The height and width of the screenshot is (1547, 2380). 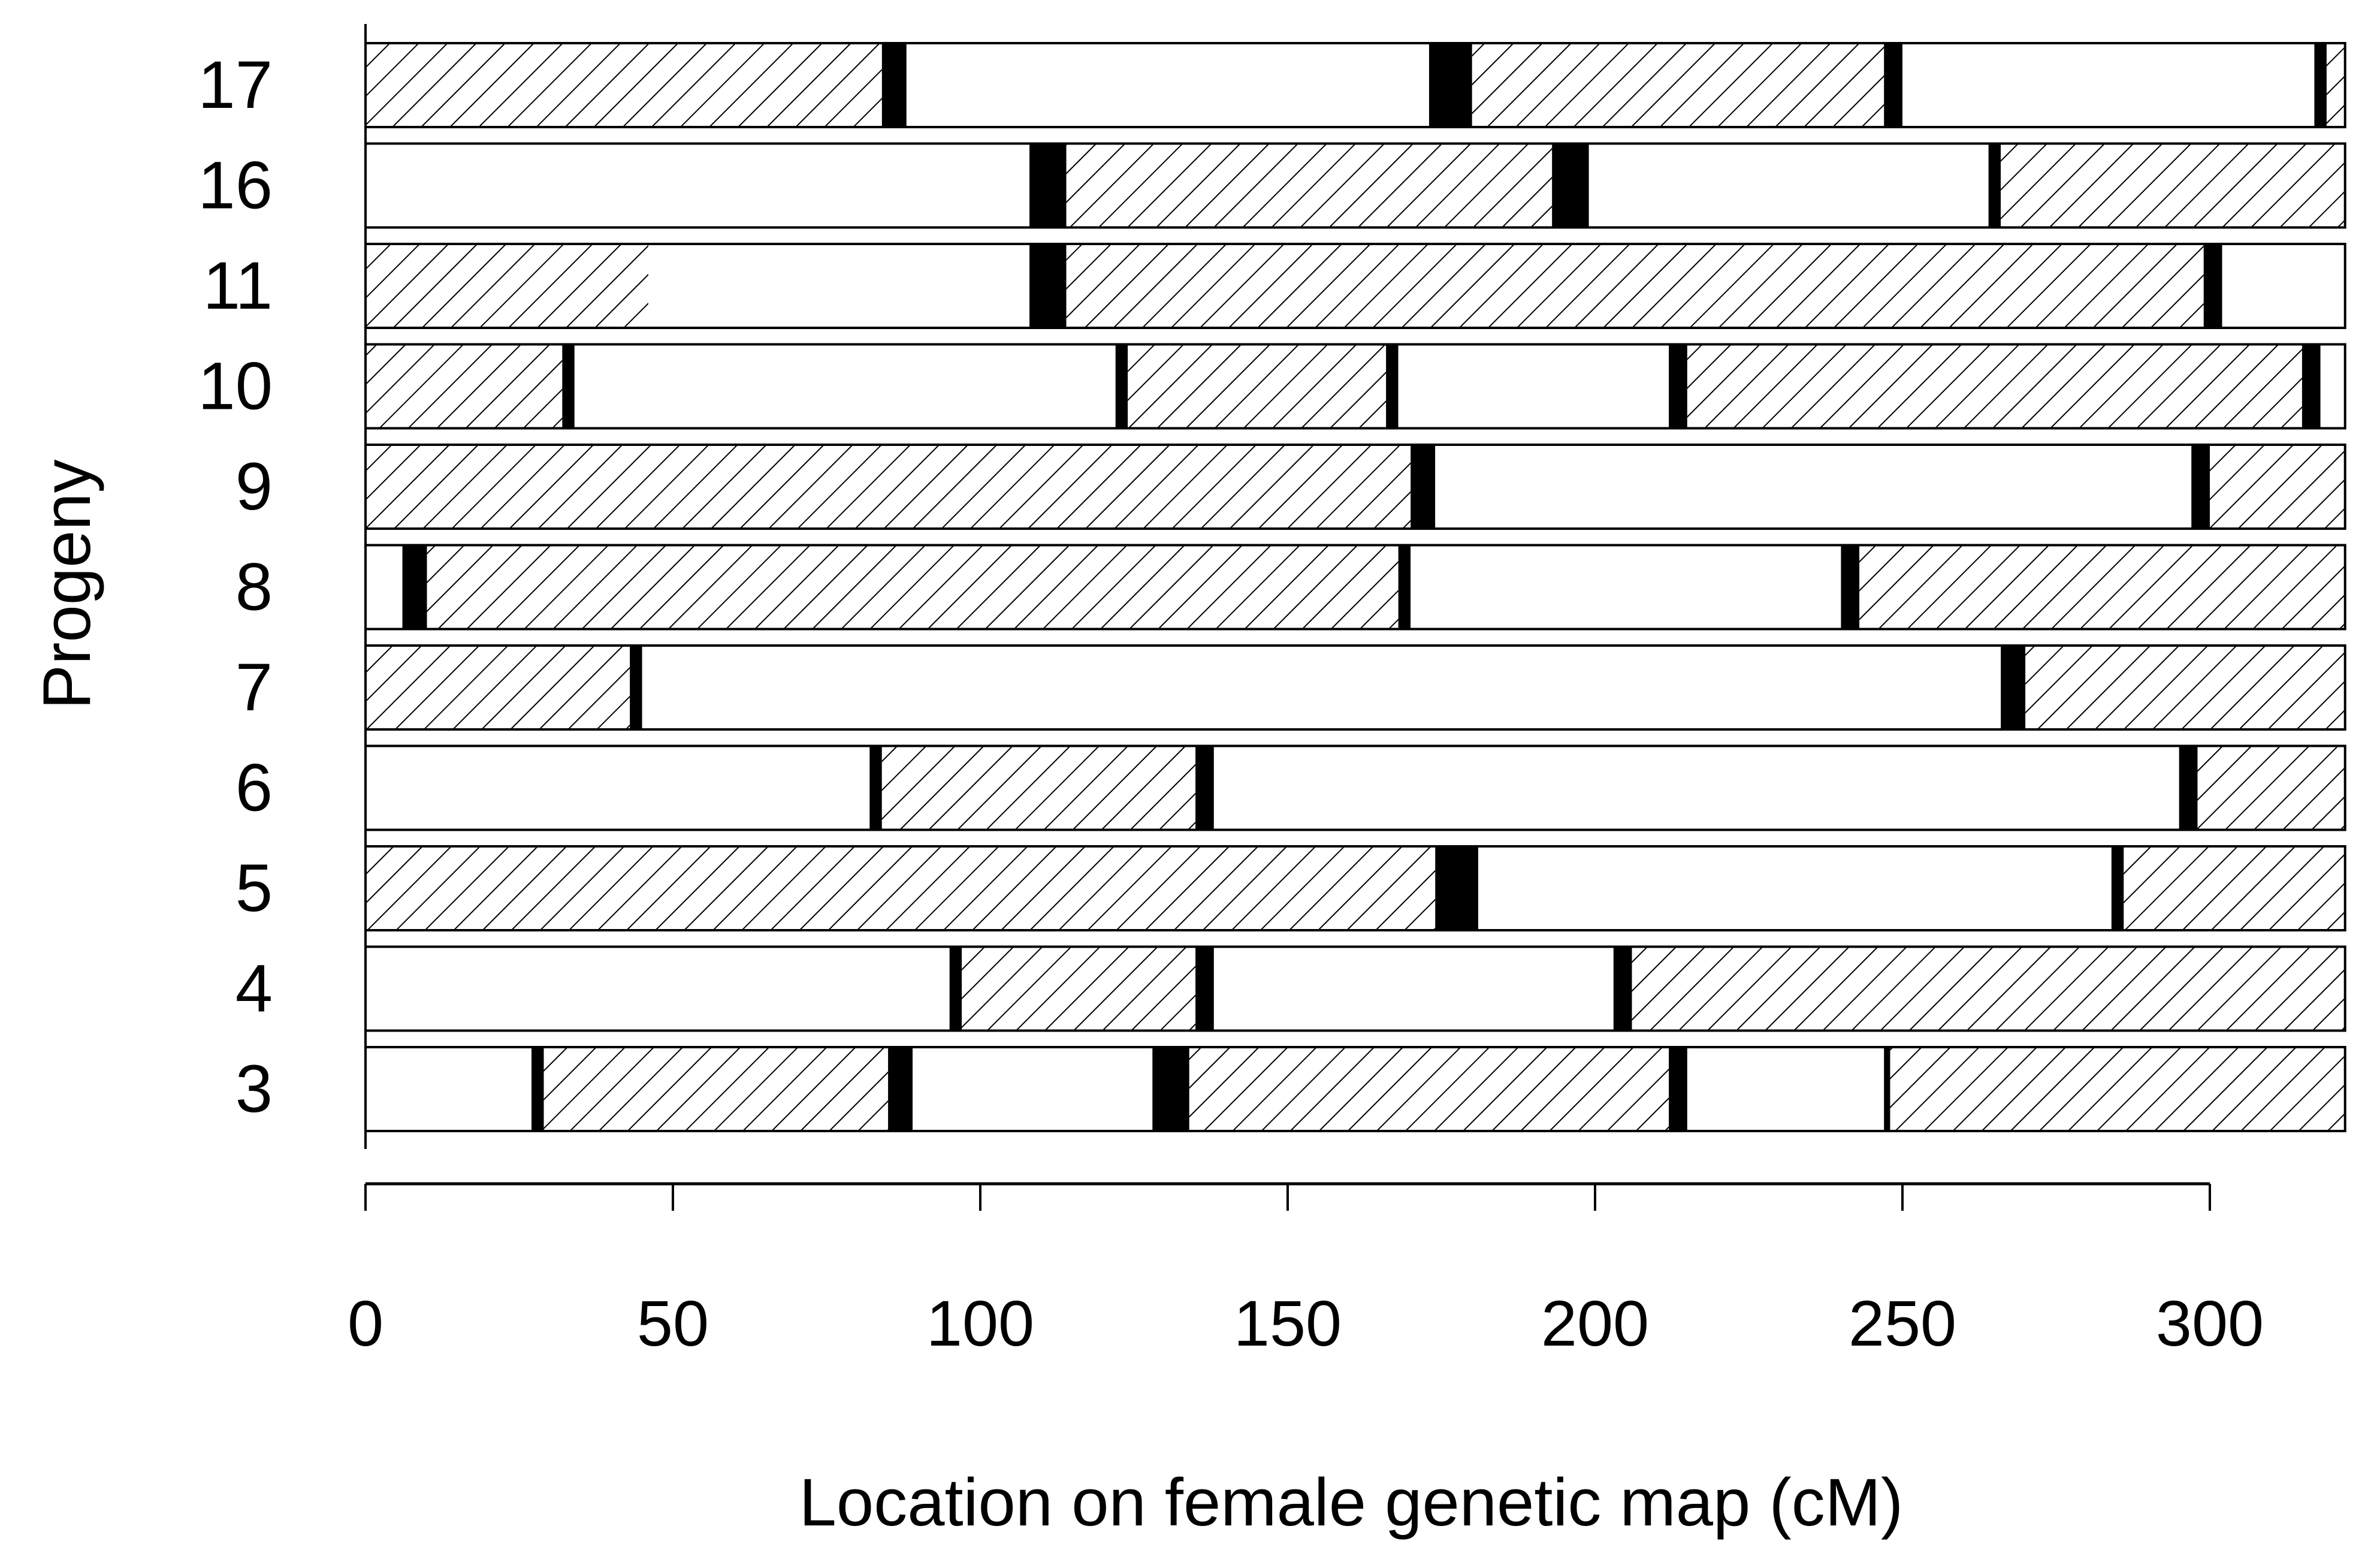 What do you see at coordinates (1903, 1323) in the screenshot?
I see `x-tick-label: 250` at bounding box center [1903, 1323].